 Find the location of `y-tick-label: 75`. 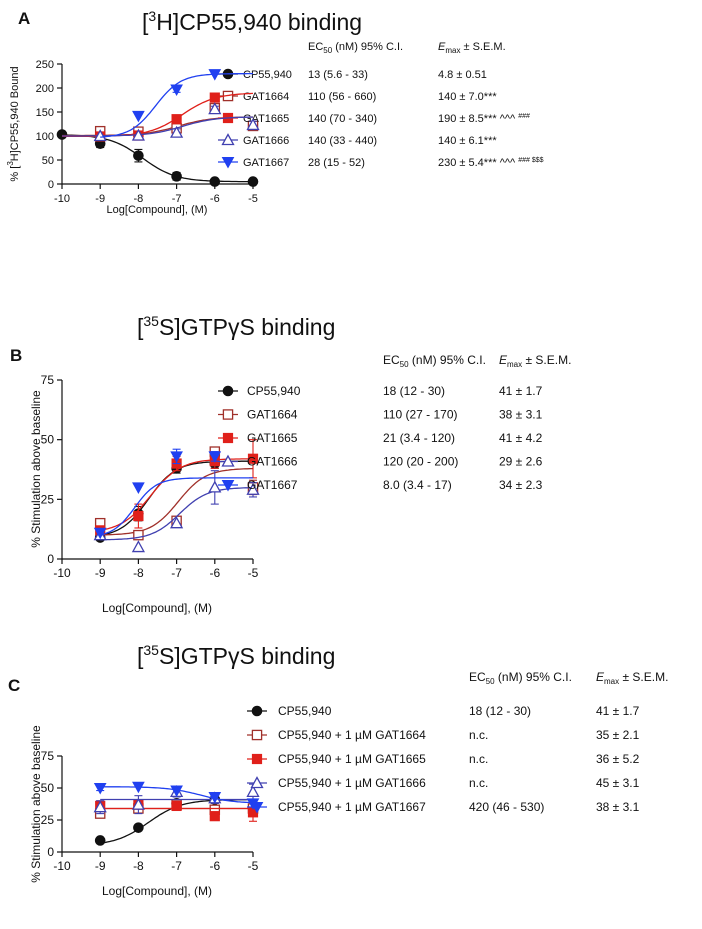

y-tick-label: 75 is located at coordinates (48, 756).